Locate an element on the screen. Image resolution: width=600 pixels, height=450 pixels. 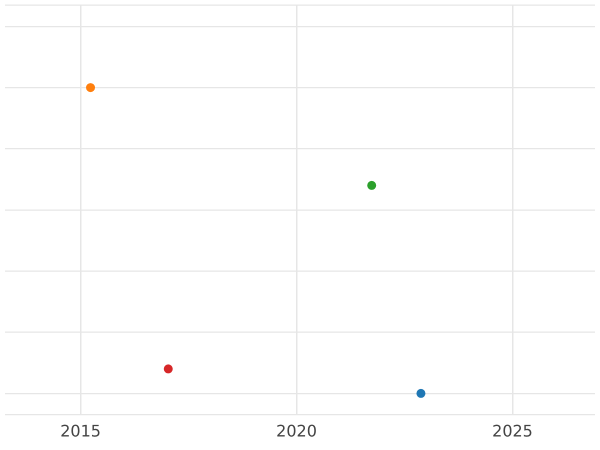
x-tick-label: 2025 is located at coordinates (512, 431).